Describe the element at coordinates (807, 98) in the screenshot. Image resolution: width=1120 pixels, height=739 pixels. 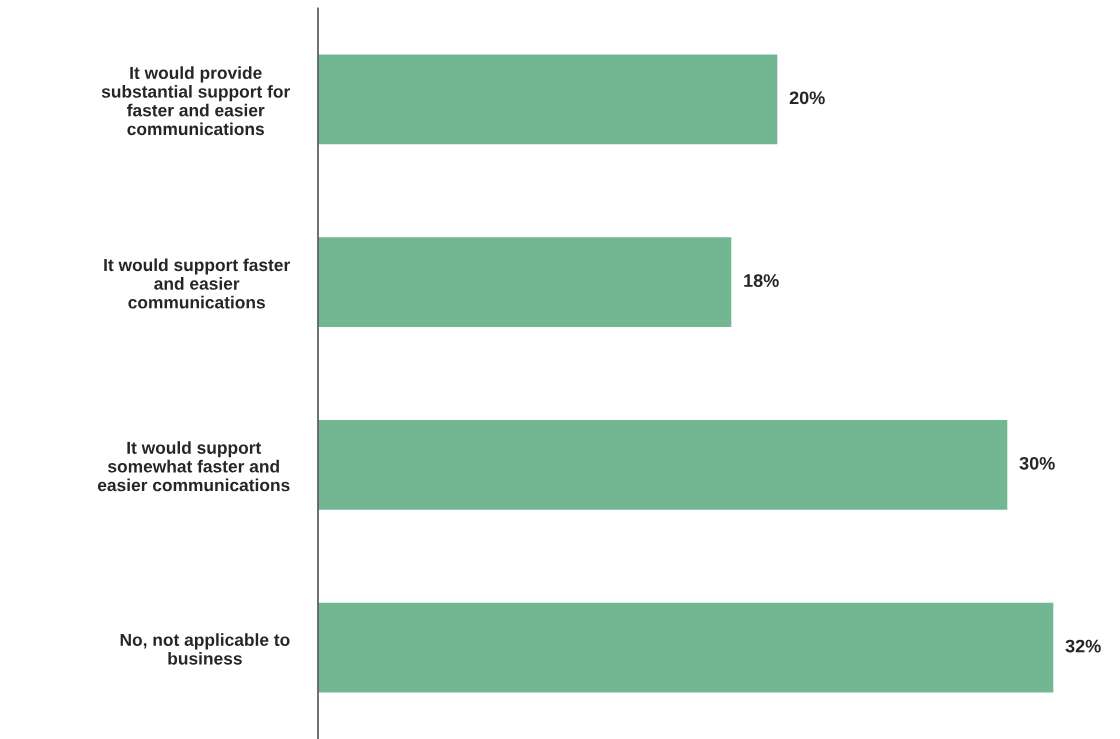
I see `data-label: 20%` at that location.